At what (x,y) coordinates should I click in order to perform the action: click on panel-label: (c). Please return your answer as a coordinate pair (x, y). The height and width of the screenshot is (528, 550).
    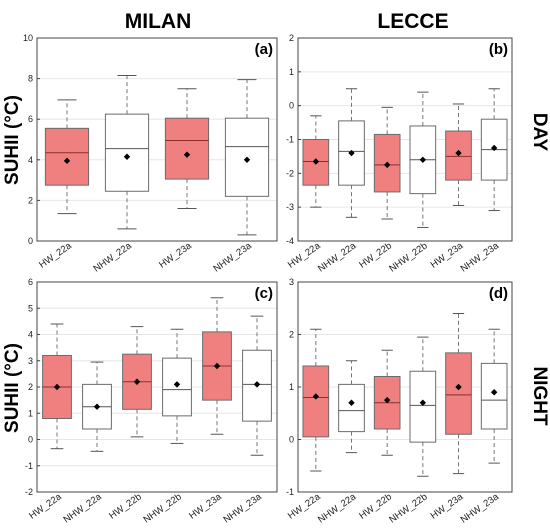
    Looking at the image, I should click on (264, 293).